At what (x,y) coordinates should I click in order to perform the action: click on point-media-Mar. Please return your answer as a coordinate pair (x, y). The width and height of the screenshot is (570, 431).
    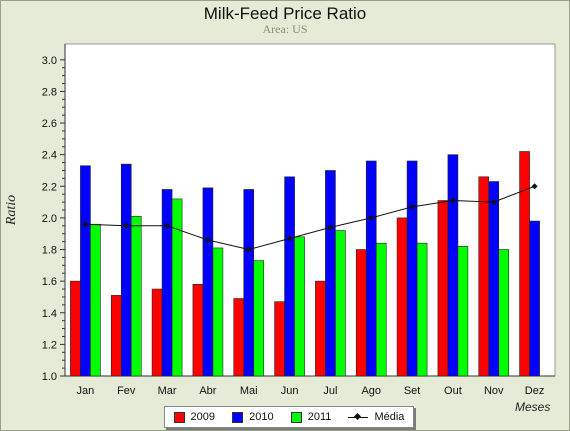
    Looking at the image, I should click on (167, 225).